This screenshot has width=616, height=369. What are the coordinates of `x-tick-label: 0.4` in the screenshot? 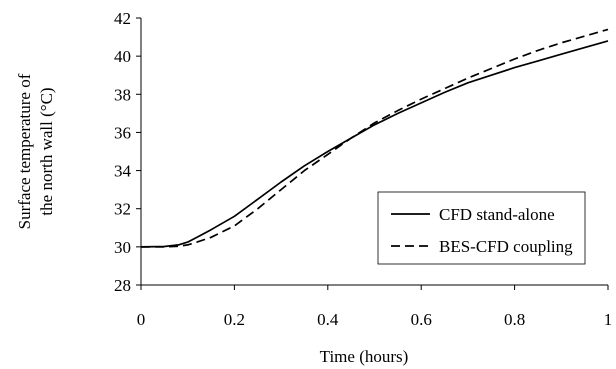 It's located at (328, 319).